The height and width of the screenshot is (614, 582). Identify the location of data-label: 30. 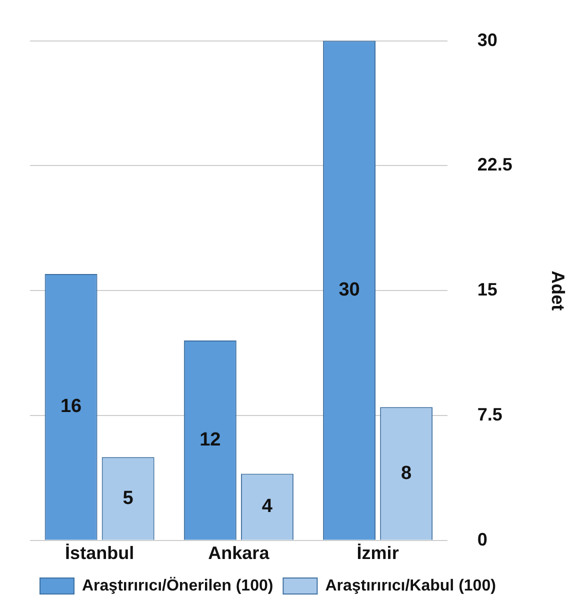
(349, 290).